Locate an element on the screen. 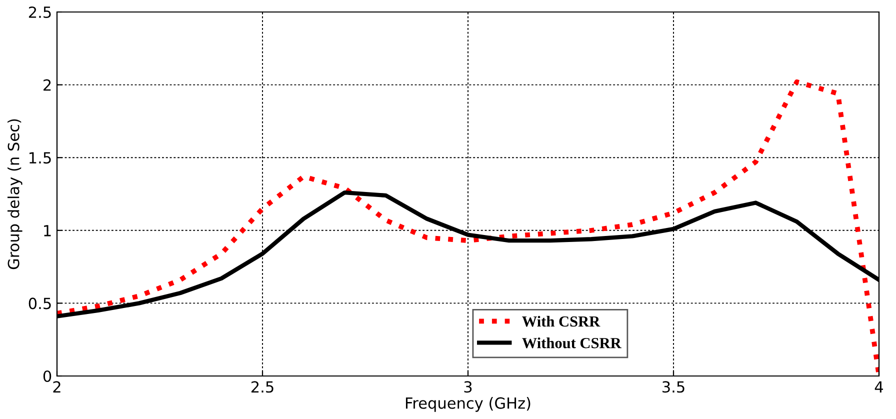 Image resolution: width=896 pixels, height=419 pixels. y-tick-label: 0.5 is located at coordinates (39, 304).